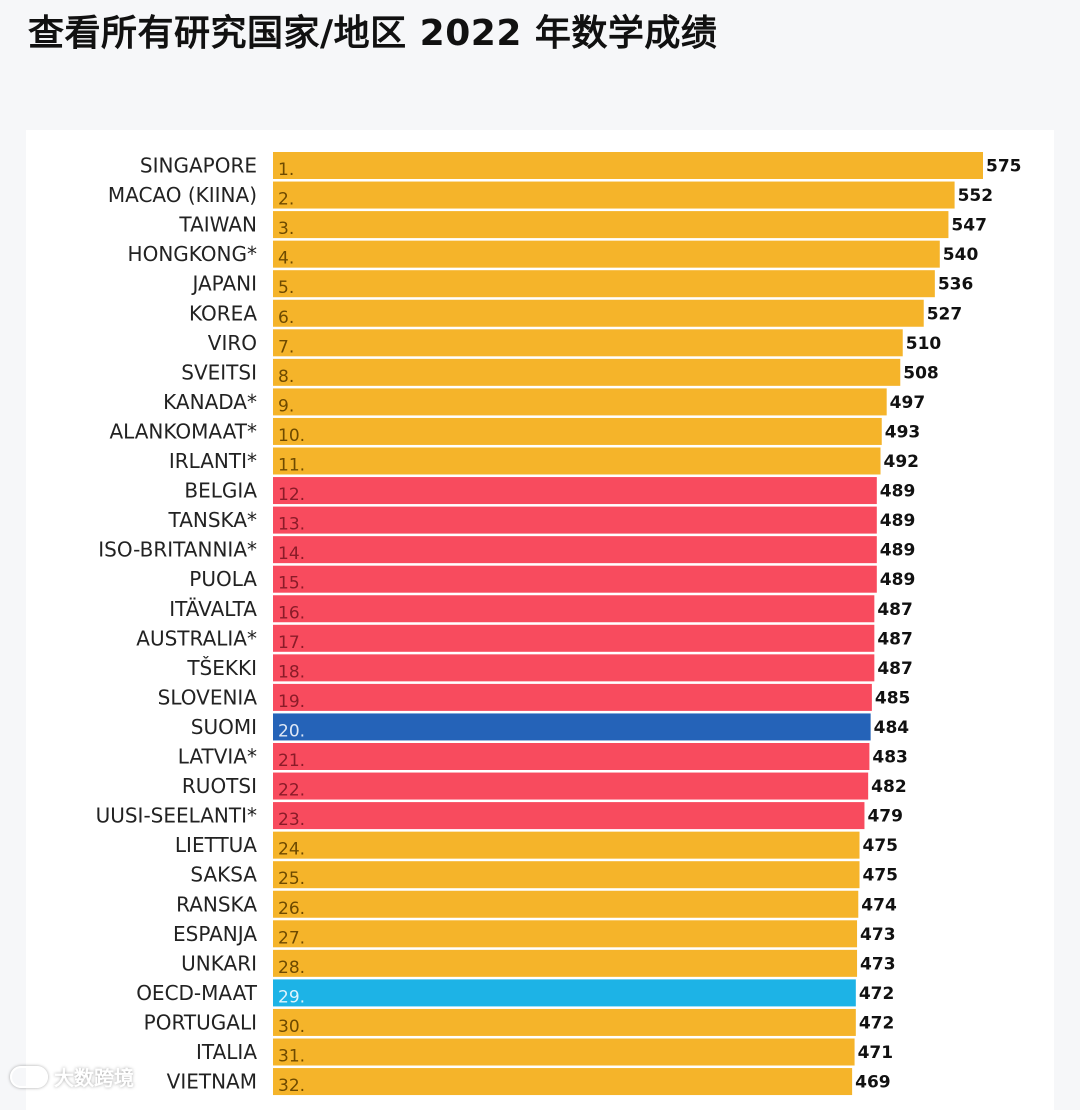 This screenshot has height=1110, width=1080. I want to click on category-label: SAKSA, so click(223, 875).